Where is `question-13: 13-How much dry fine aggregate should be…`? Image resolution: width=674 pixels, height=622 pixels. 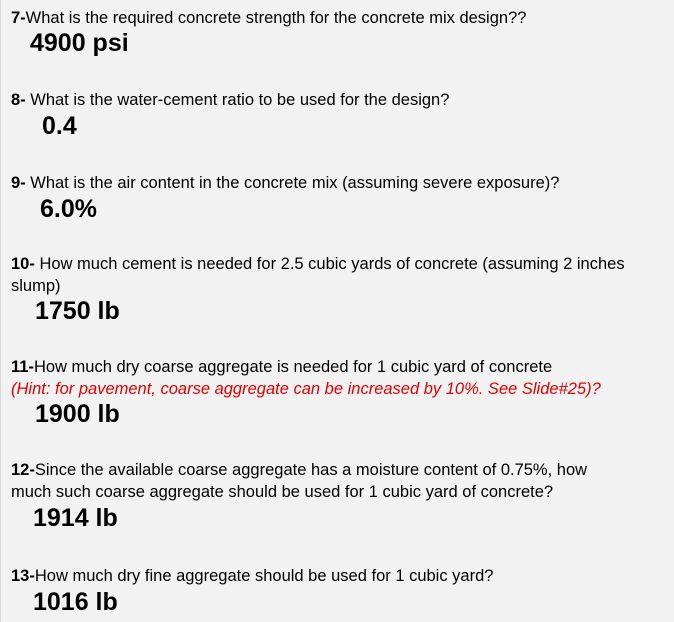
question-13: 13-How much dry fine aggregate should be… is located at coordinates (252, 576).